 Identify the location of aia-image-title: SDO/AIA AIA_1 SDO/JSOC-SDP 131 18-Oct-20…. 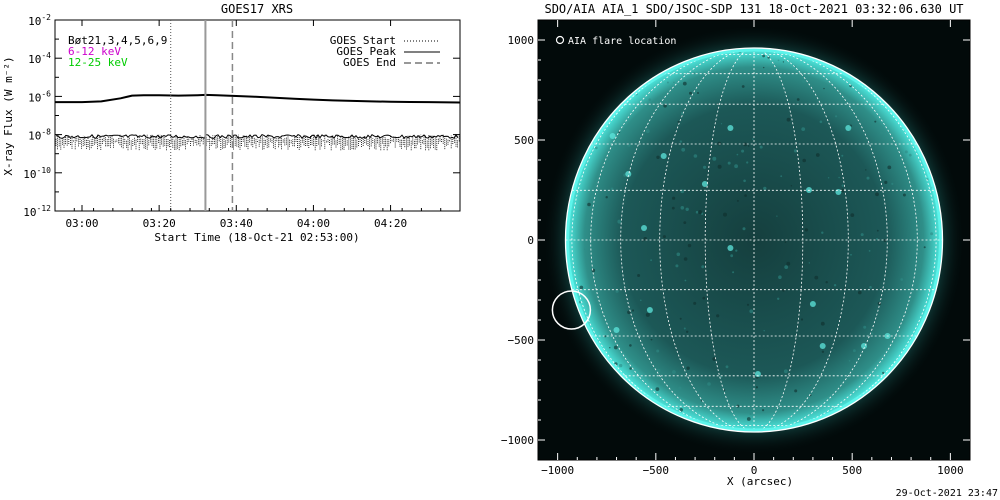
(753, 9).